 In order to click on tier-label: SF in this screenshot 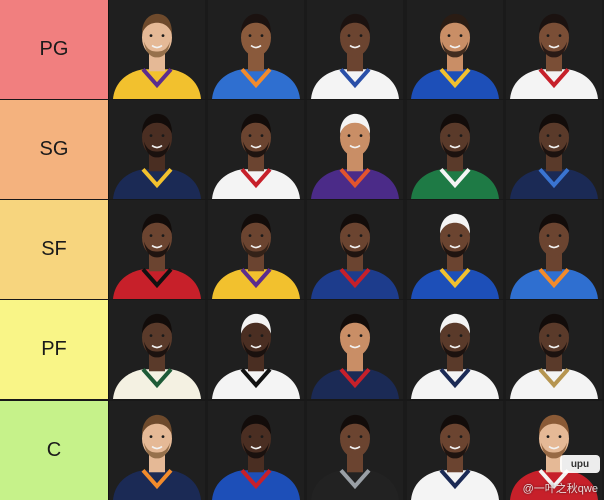, I will do `click(54, 249)`.